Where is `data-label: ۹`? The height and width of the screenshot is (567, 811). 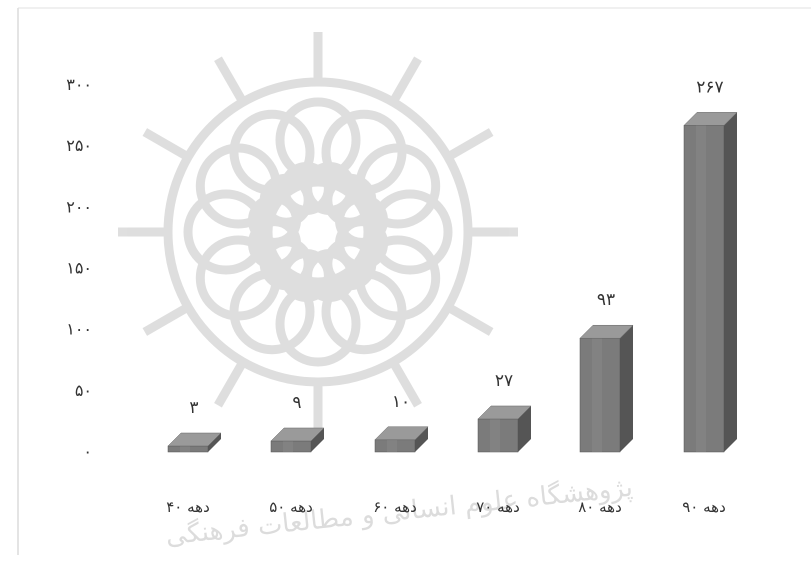
data-label: ۹ is located at coordinates (296, 403).